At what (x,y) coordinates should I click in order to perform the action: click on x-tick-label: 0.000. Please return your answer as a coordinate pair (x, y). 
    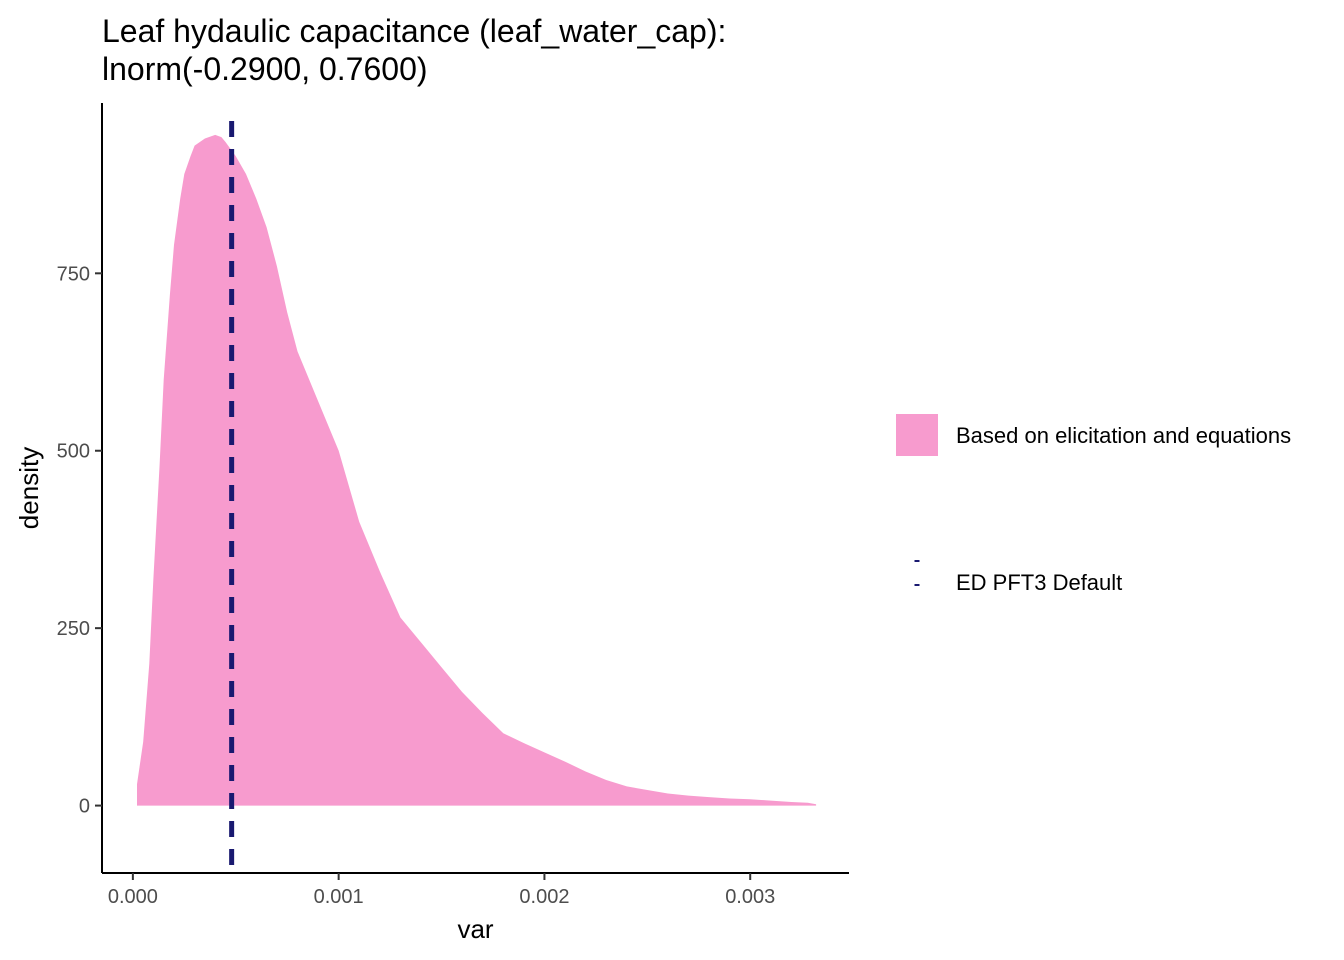
    Looking at the image, I should click on (133, 897).